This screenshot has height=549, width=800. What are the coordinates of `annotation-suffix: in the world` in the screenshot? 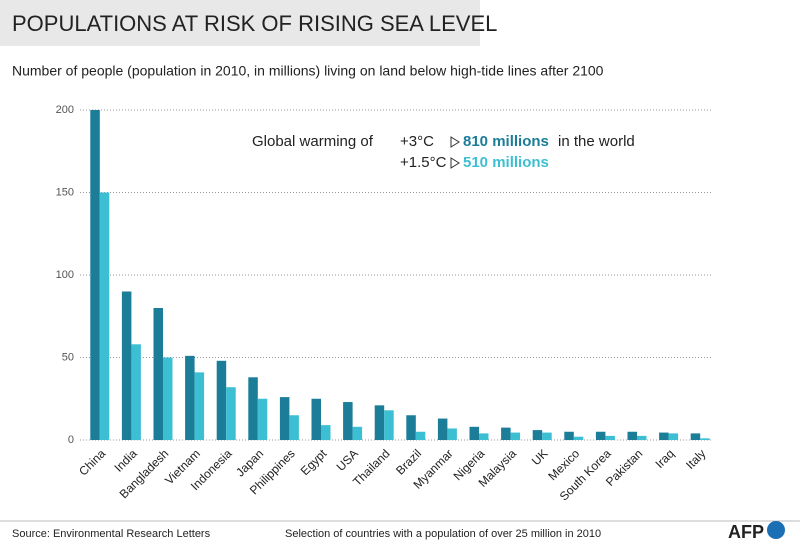 It's located at (596, 141).